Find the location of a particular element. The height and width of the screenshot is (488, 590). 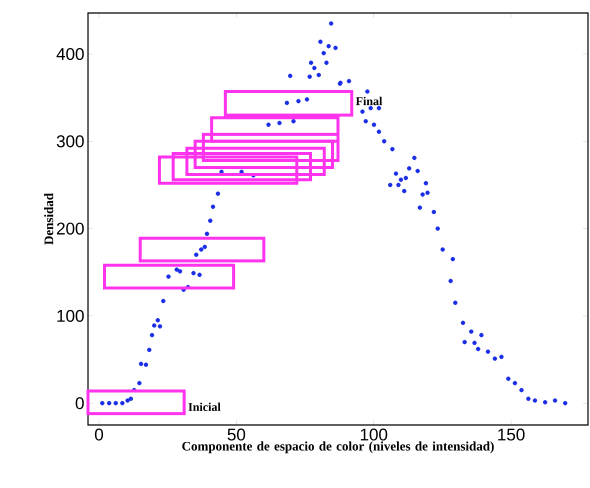

y-tick-label: 0 is located at coordinates (80, 403).